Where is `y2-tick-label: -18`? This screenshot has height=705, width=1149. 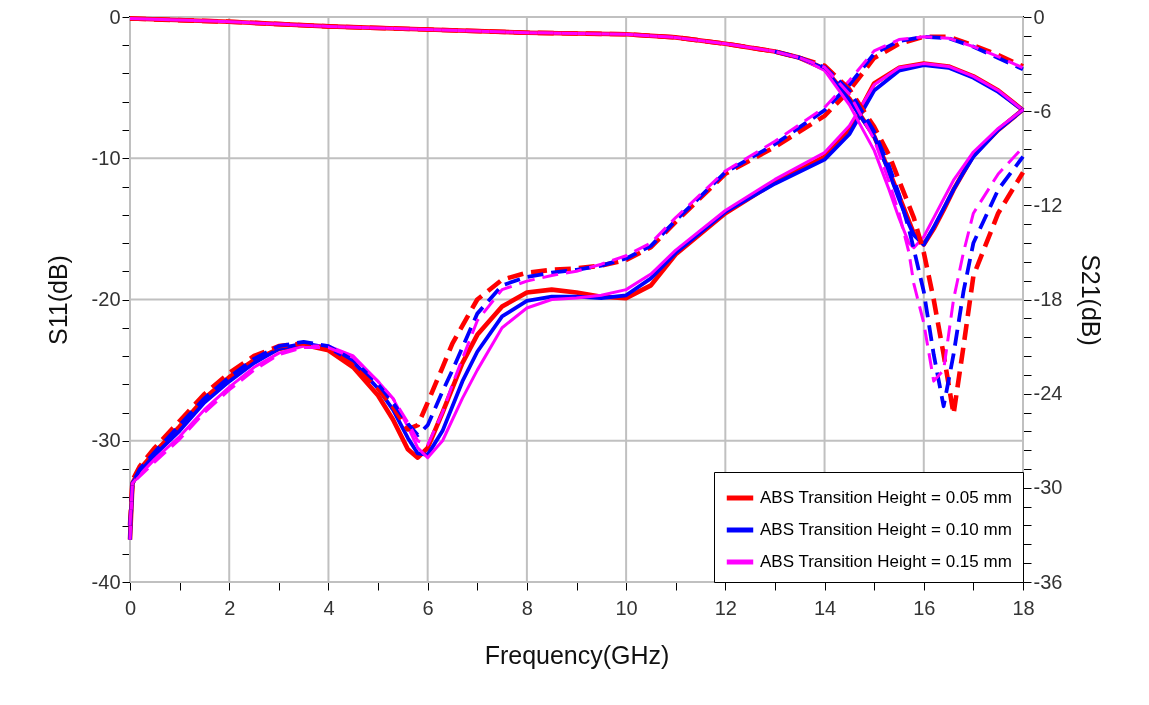
y2-tick-label: -18 is located at coordinates (1048, 299).